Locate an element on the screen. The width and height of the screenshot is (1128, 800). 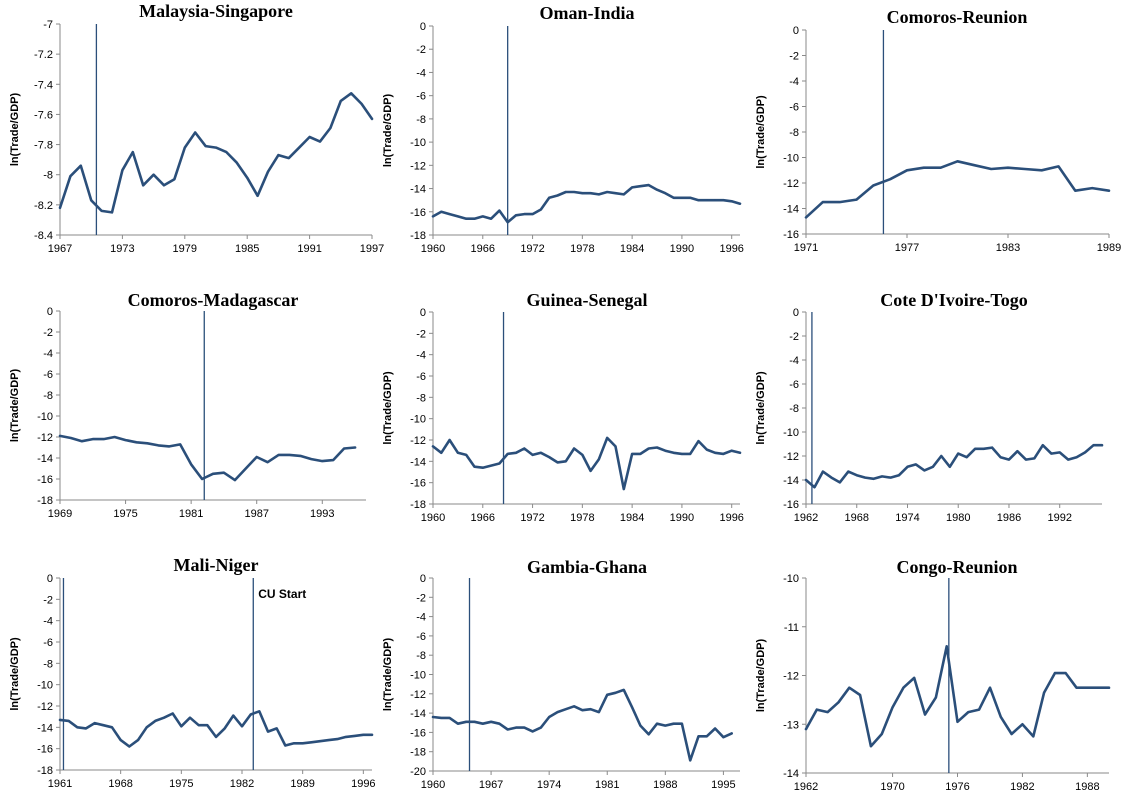
y-tick-label: -12 is located at coordinates (418, 695).